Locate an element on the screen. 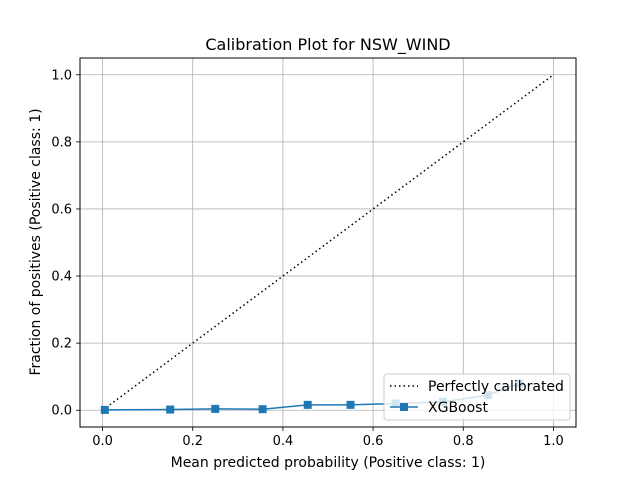  y-tick-label: 0.2 is located at coordinates (61, 344).